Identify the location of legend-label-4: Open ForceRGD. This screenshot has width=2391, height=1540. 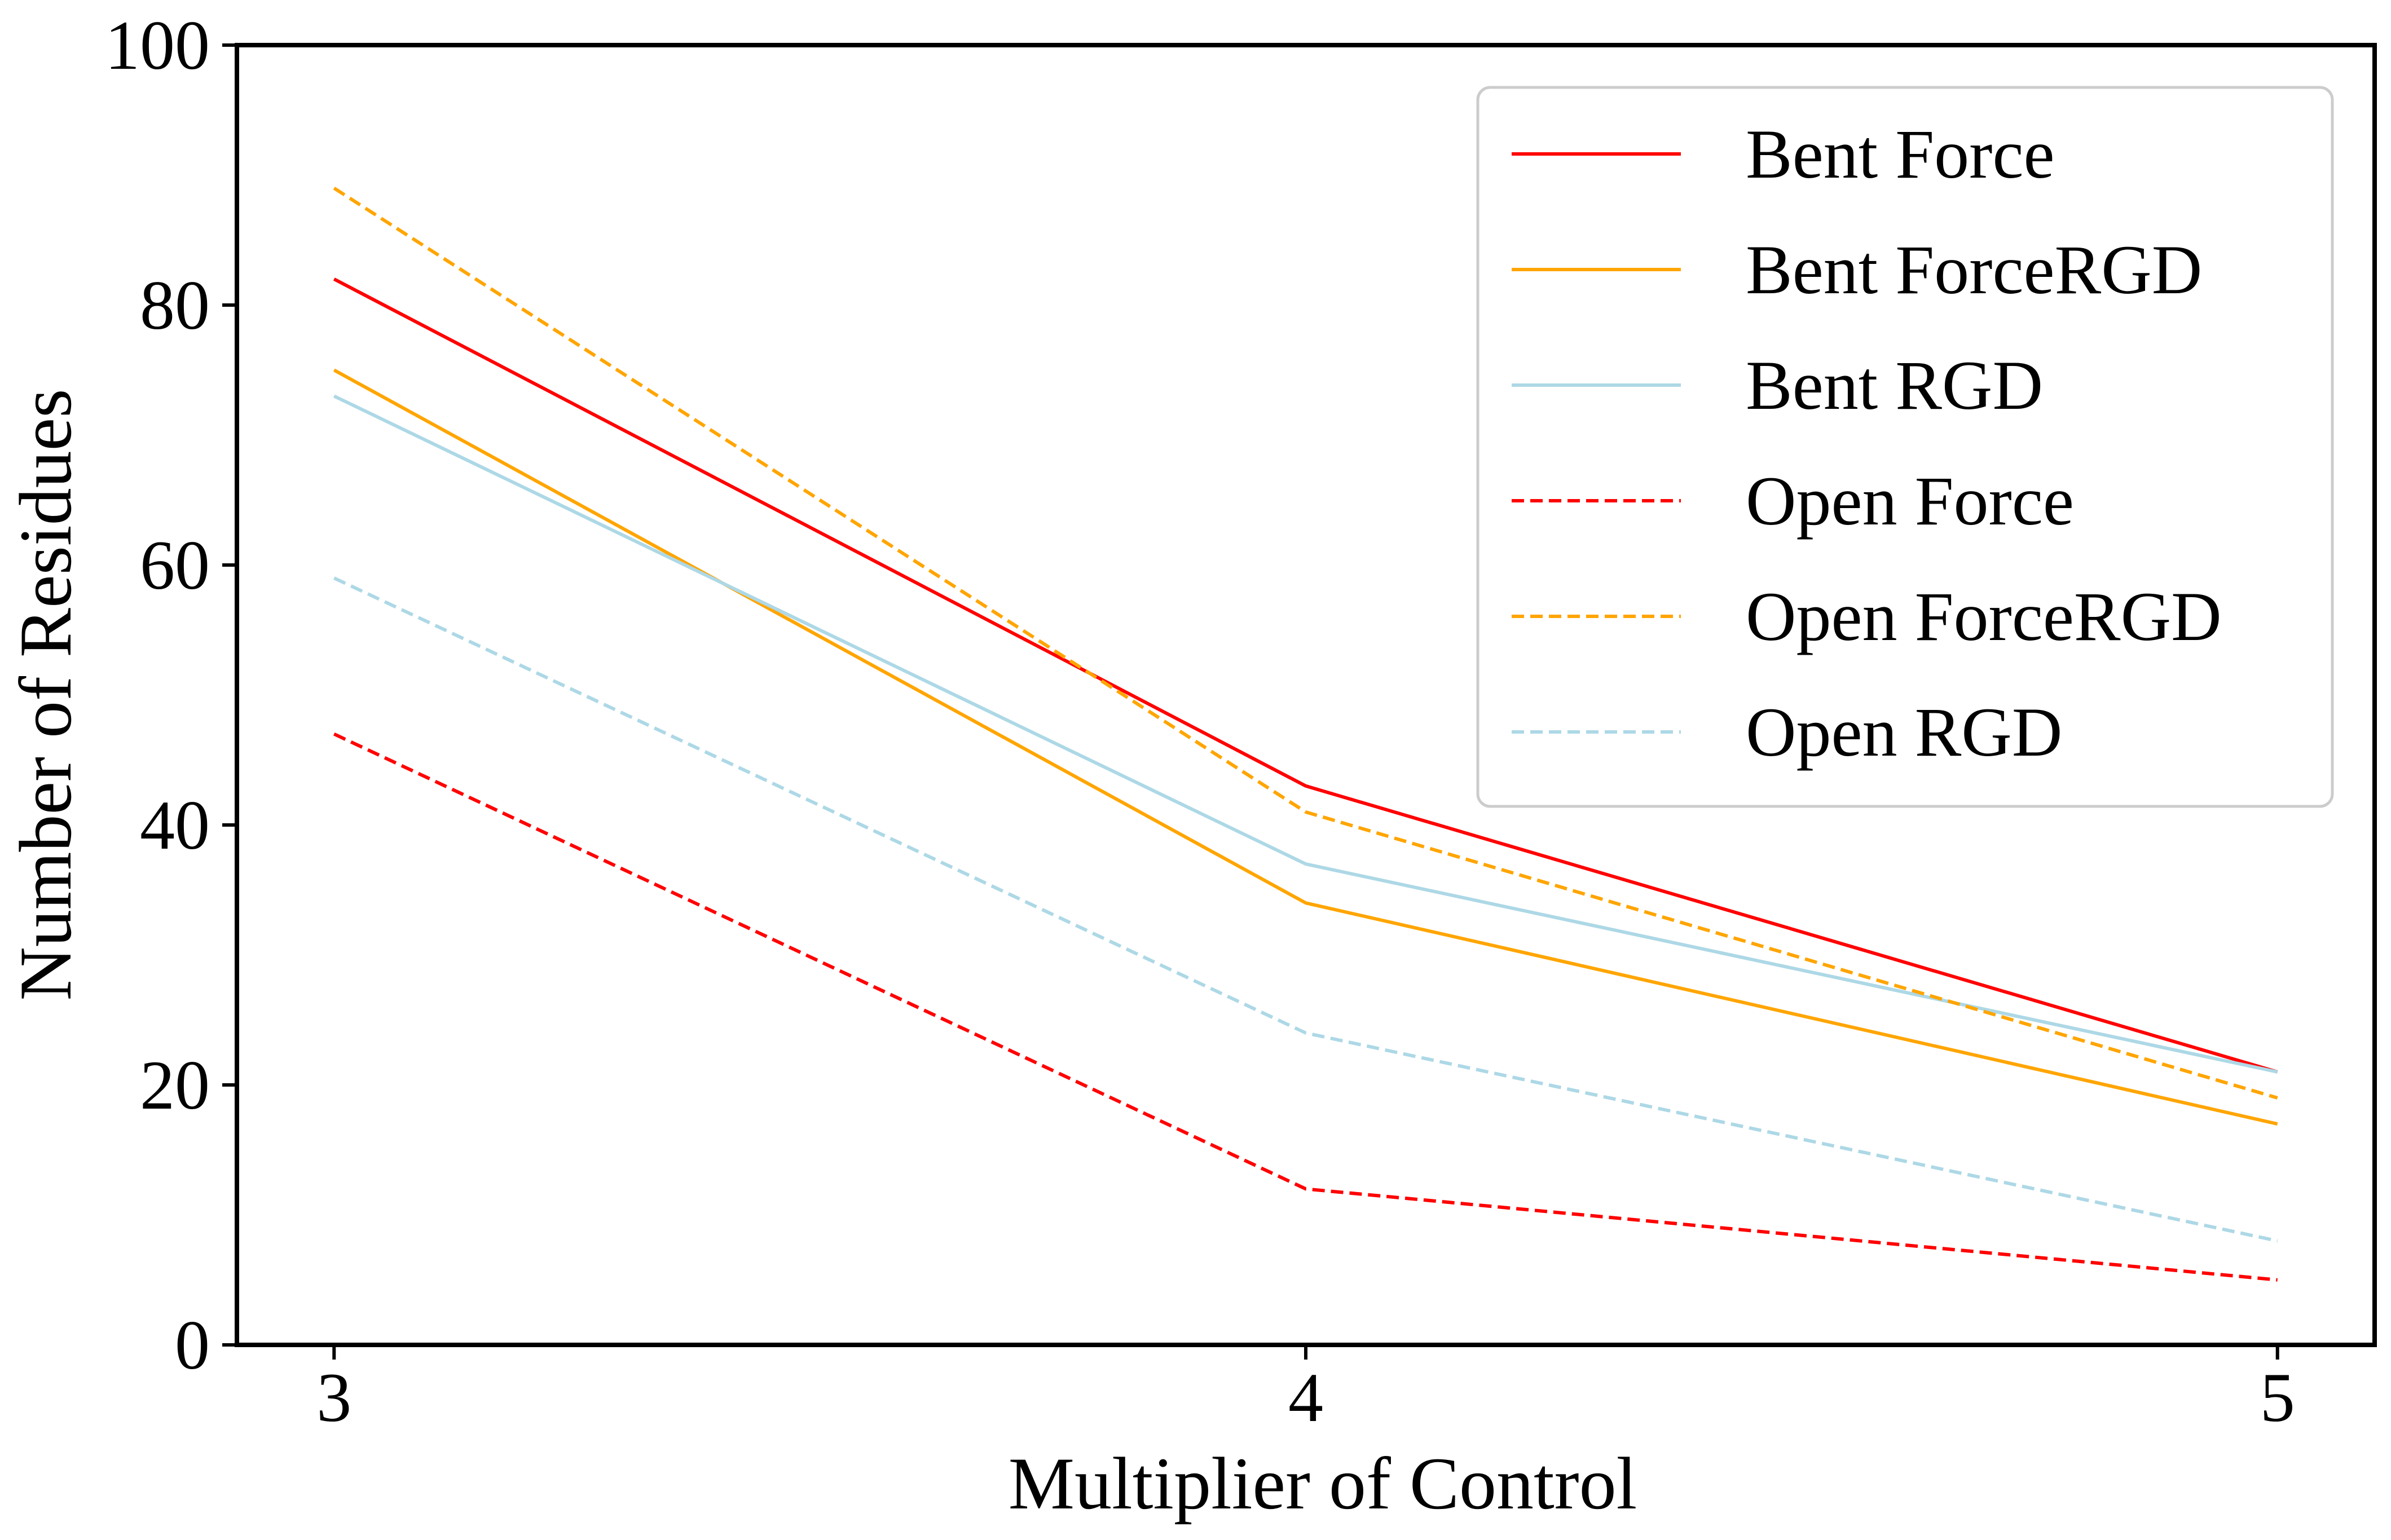
(1984, 616).